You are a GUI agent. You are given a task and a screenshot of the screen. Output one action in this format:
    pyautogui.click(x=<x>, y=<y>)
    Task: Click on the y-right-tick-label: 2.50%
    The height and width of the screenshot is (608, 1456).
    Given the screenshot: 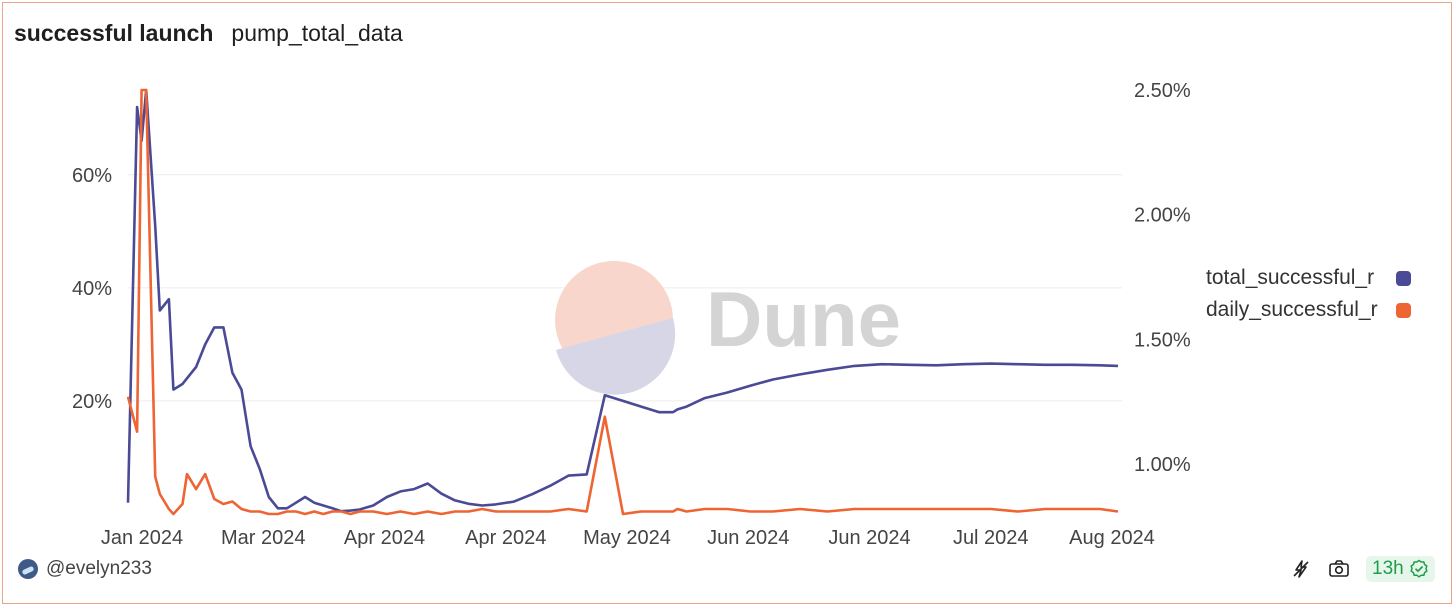 What is the action you would take?
    pyautogui.click(x=1162, y=91)
    